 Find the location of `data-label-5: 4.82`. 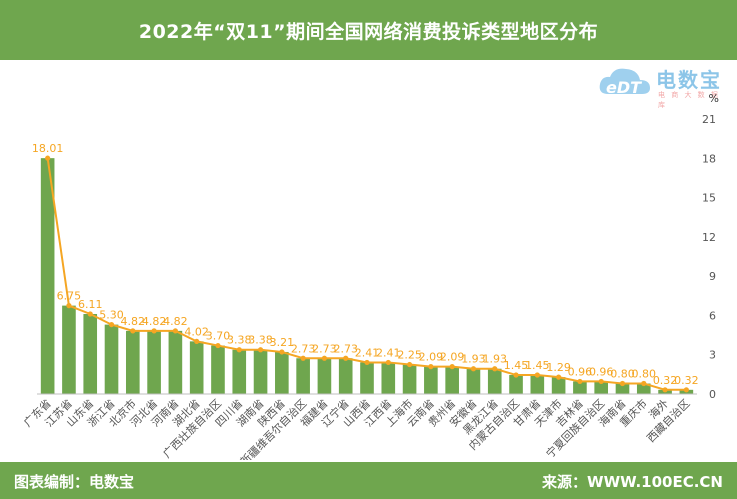

data-label-5: 4.82 is located at coordinates (133, 321).